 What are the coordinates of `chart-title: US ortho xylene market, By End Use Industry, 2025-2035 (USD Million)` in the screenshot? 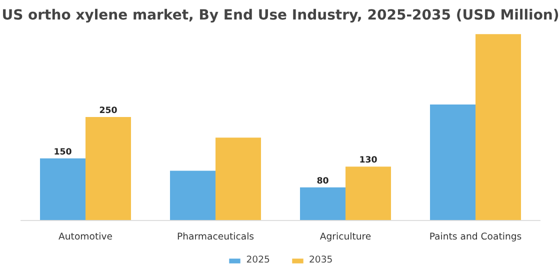 It's located at (281, 16).